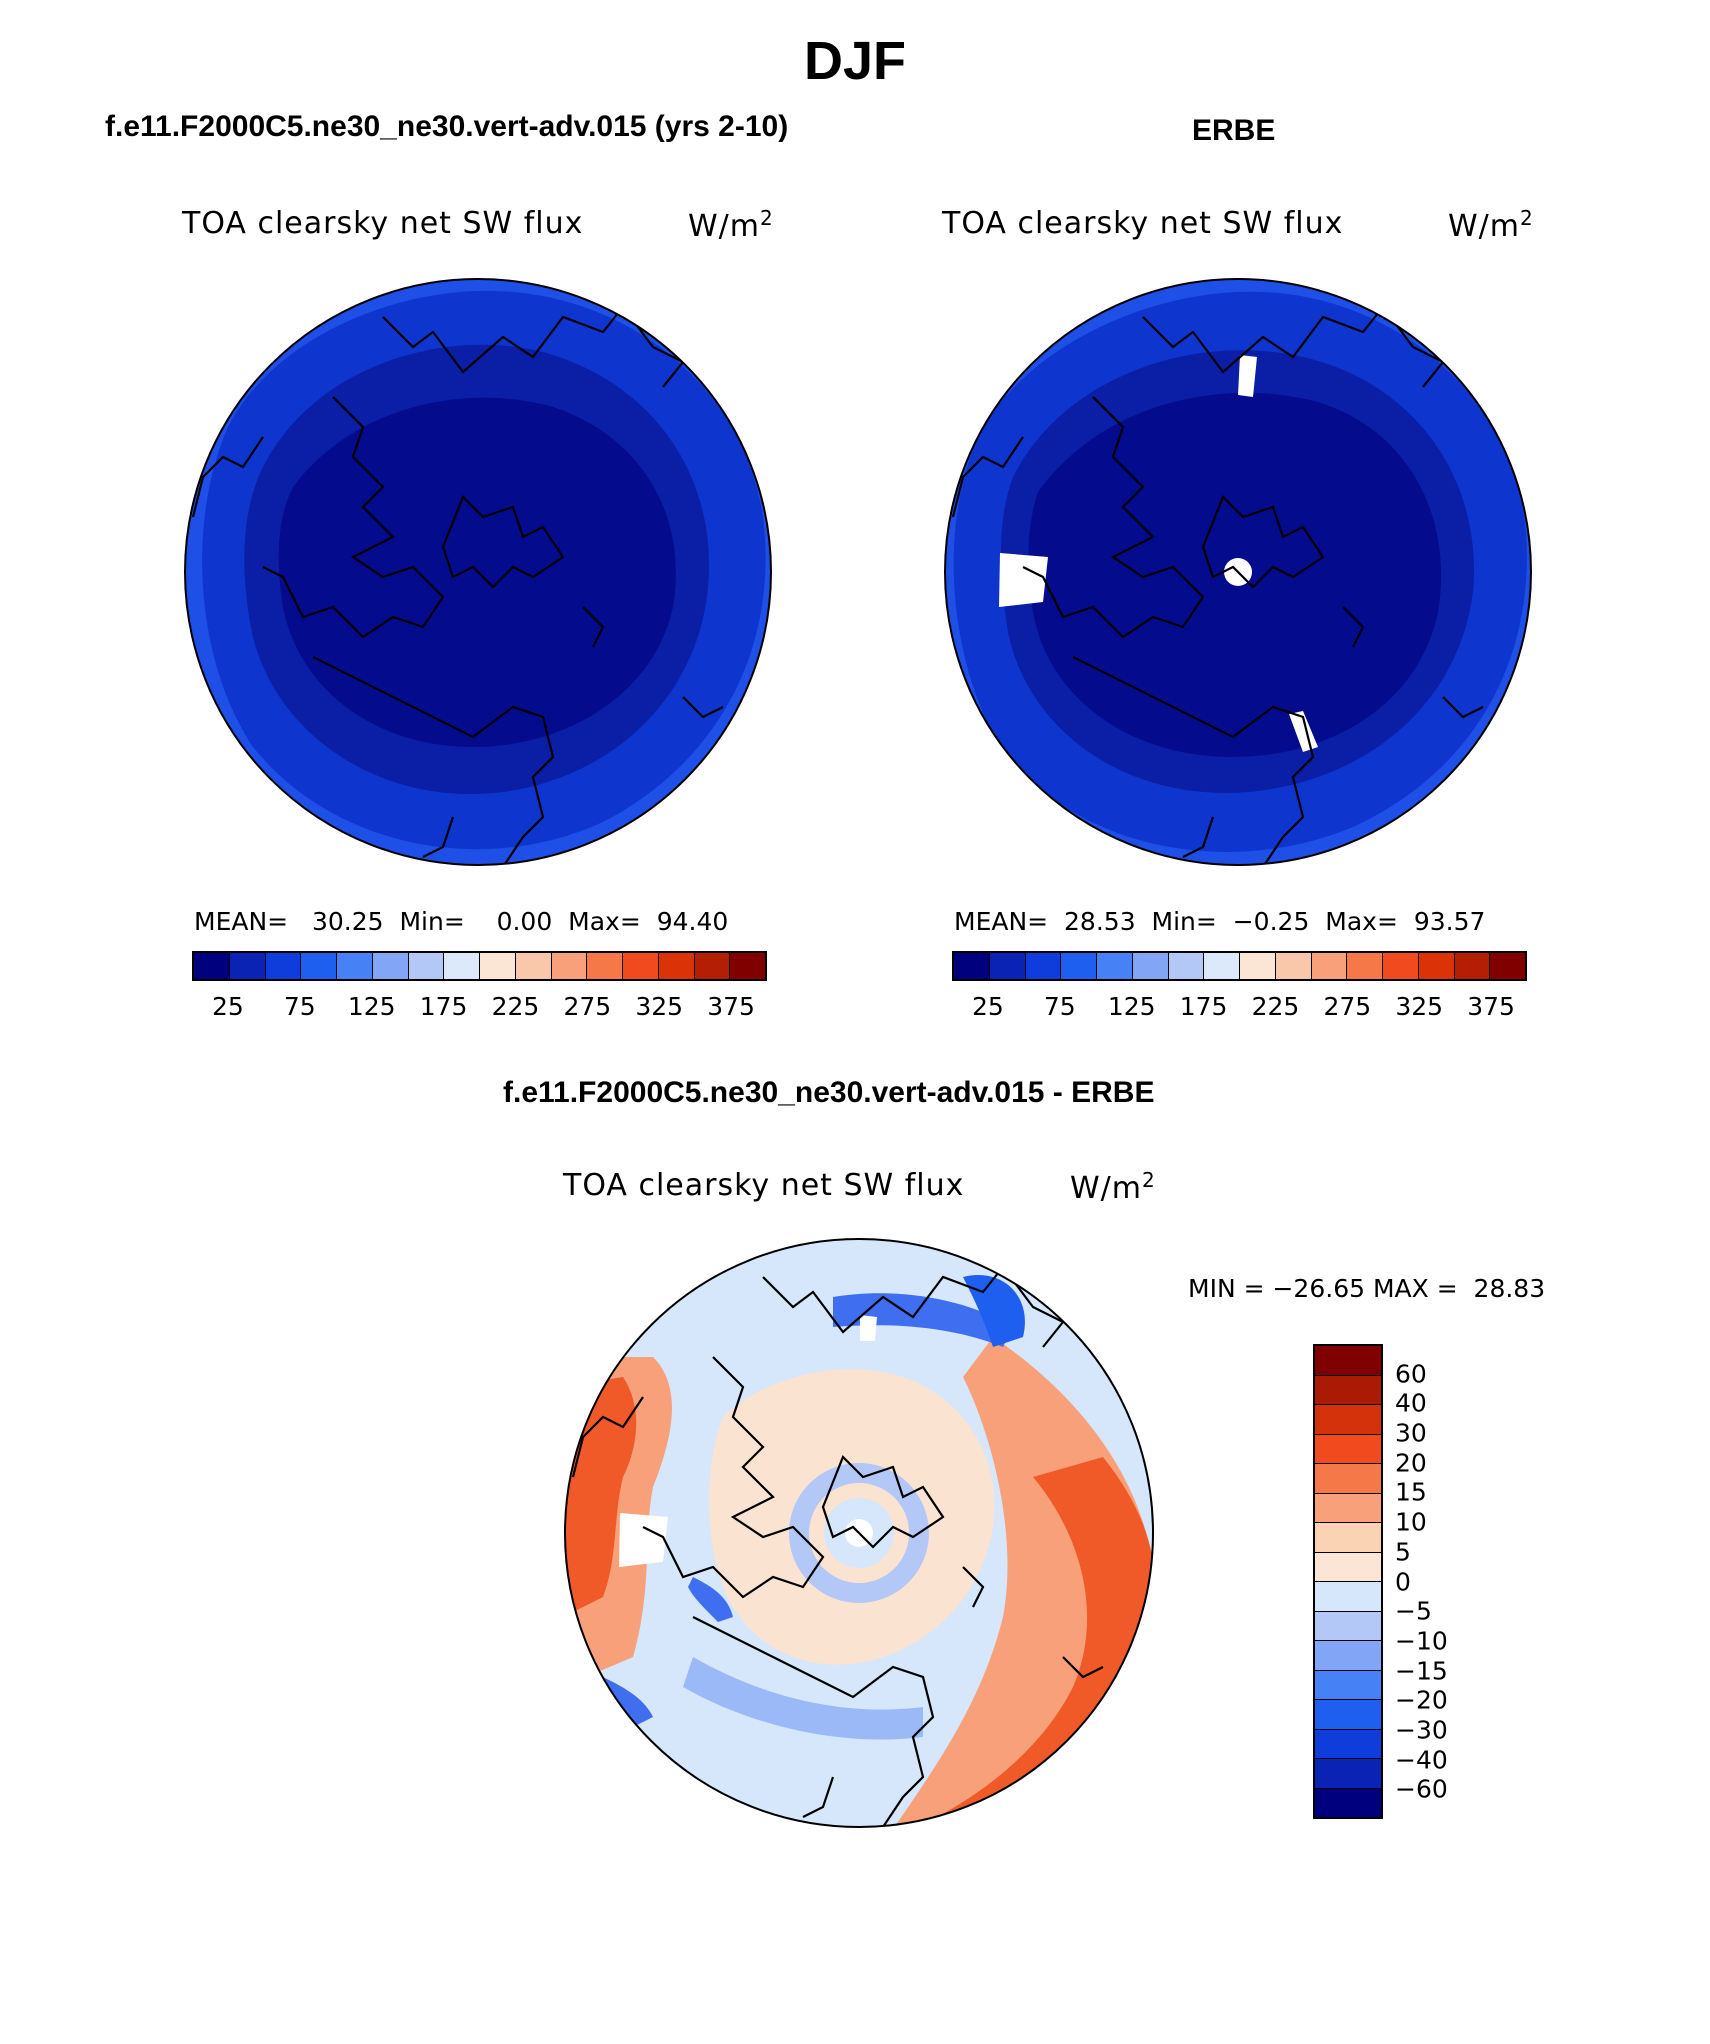  I want to click on model-map-units: W/m2, so click(731, 225).